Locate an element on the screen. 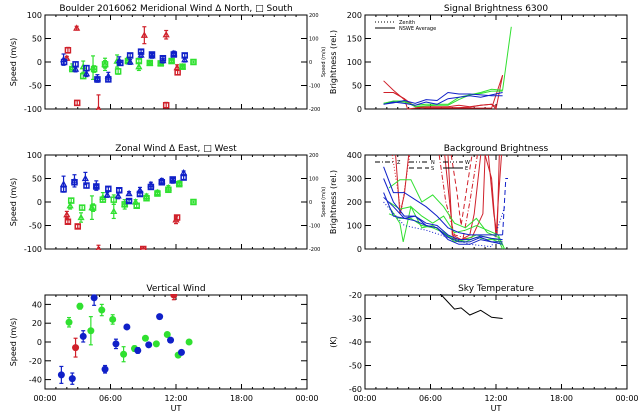  y-tick-label: 200 is located at coordinates (354, 202).